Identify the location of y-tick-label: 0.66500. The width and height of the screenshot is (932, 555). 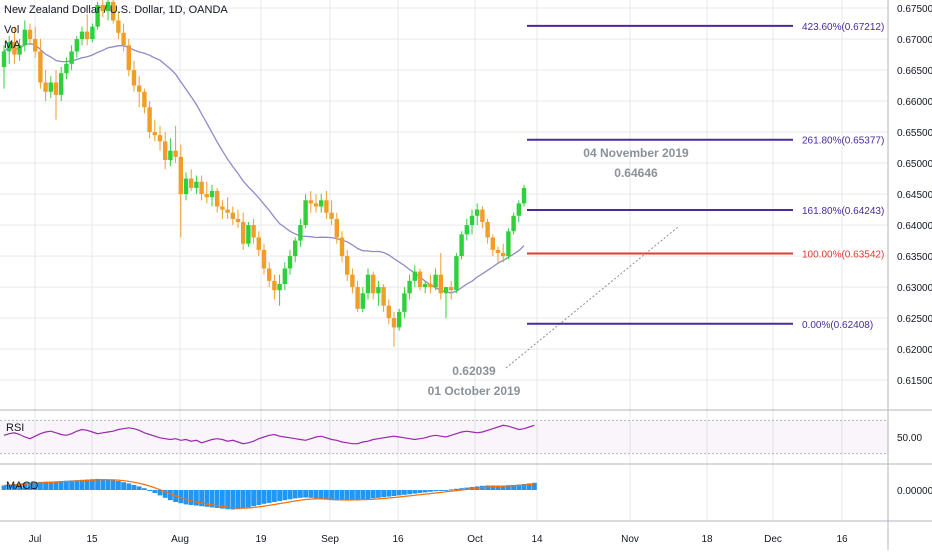
(914, 71).